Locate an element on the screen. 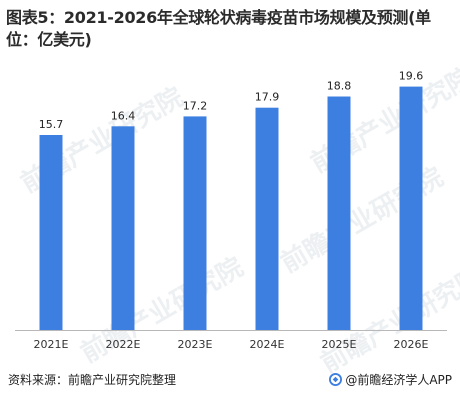 The width and height of the screenshot is (460, 400). bar-2023E is located at coordinates (195, 223).